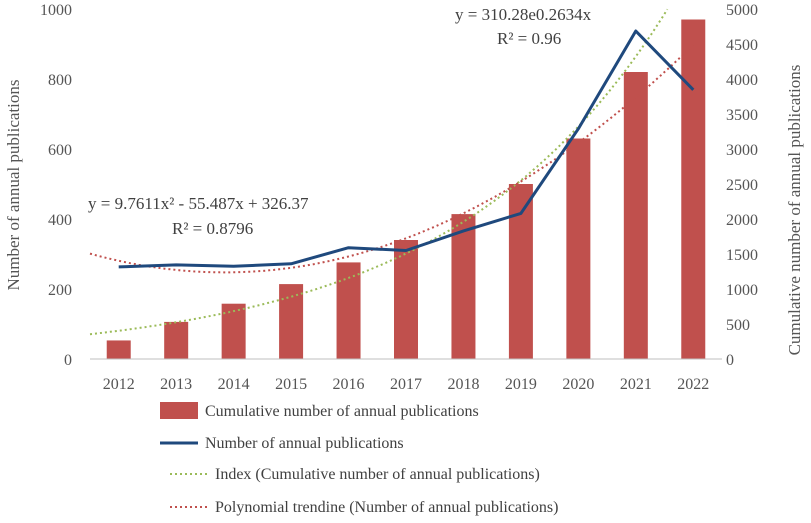  Describe the element at coordinates (60, 150) in the screenshot. I see `y-left-tick-600: 600` at that location.